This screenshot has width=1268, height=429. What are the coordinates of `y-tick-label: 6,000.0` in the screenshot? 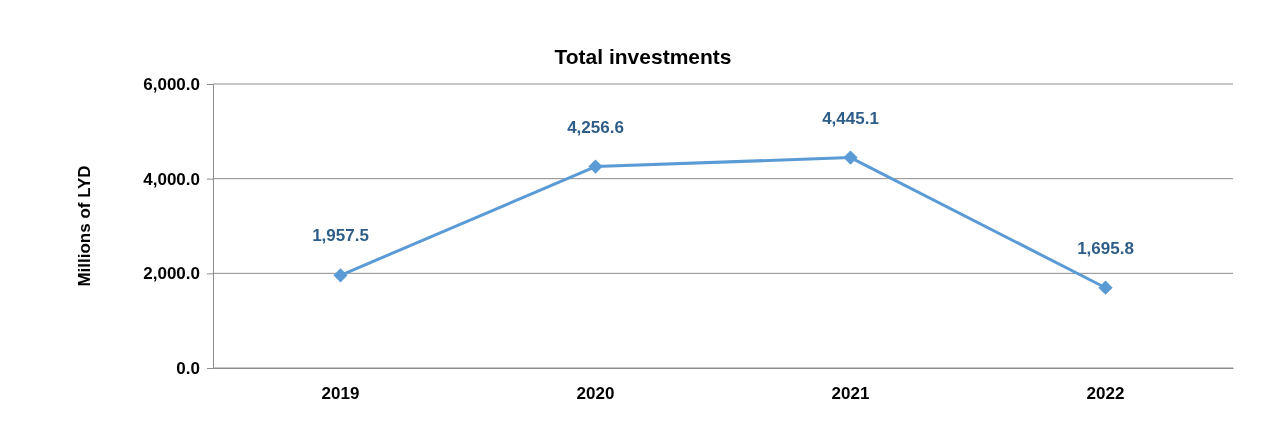 It's located at (171, 84).